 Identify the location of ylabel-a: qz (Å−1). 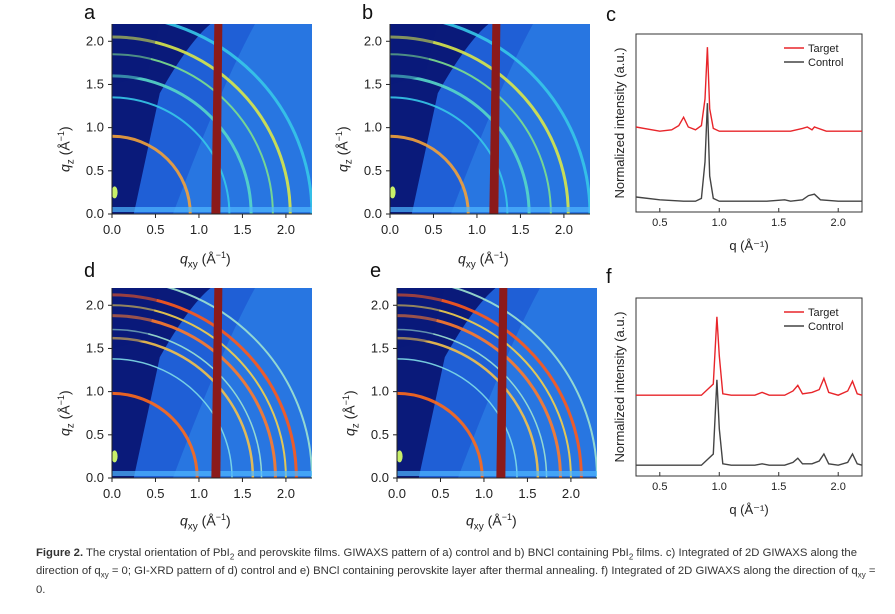
(66, 149).